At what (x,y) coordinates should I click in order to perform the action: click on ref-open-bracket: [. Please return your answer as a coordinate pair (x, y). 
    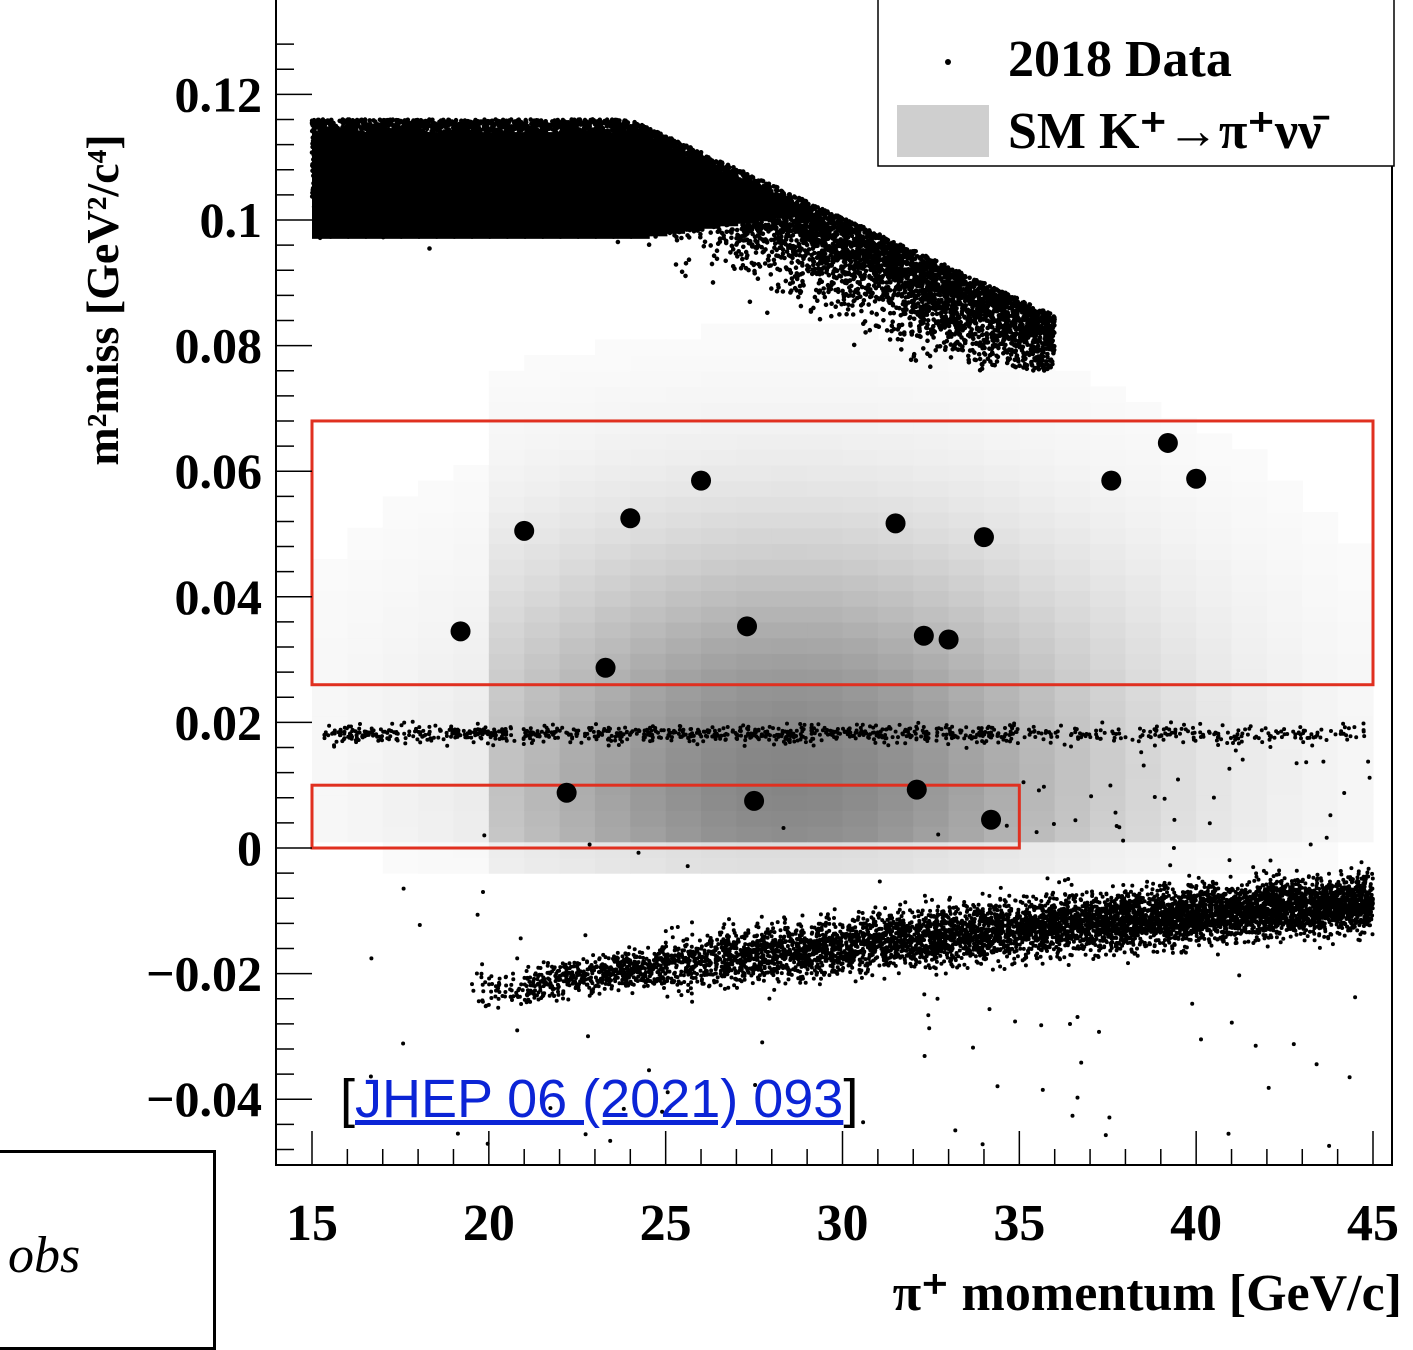
    Looking at the image, I should click on (348, 1099).